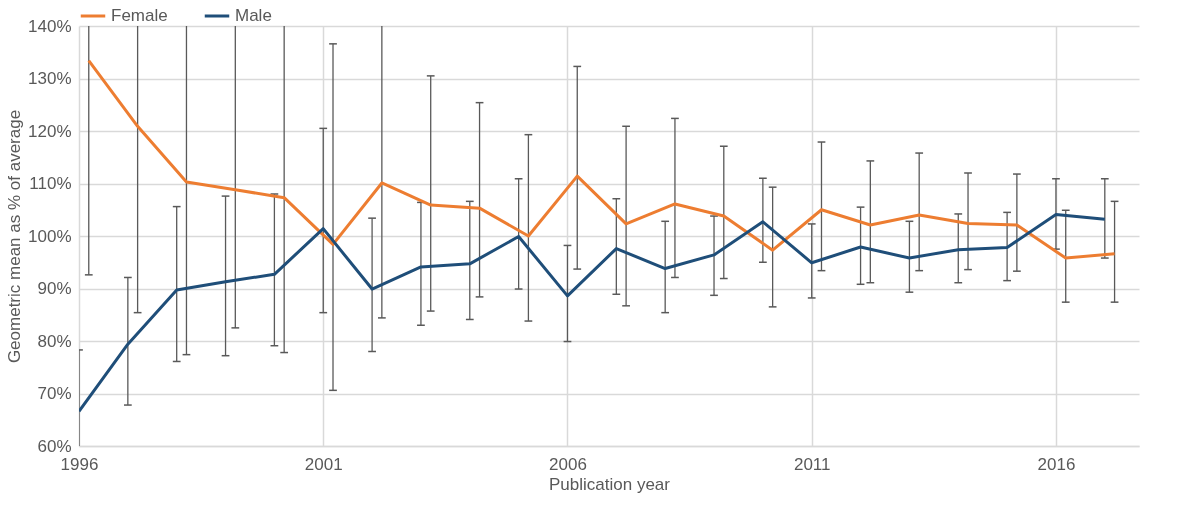 This screenshot has width=1189, height=528. What do you see at coordinates (54, 341) in the screenshot?
I see `y-tick-label: 80%` at bounding box center [54, 341].